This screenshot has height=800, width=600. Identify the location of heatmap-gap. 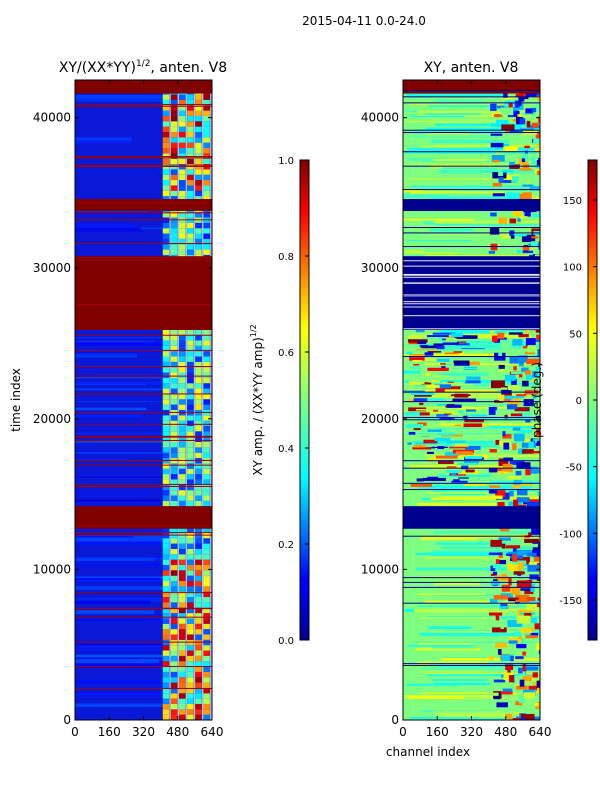
(202, 400).